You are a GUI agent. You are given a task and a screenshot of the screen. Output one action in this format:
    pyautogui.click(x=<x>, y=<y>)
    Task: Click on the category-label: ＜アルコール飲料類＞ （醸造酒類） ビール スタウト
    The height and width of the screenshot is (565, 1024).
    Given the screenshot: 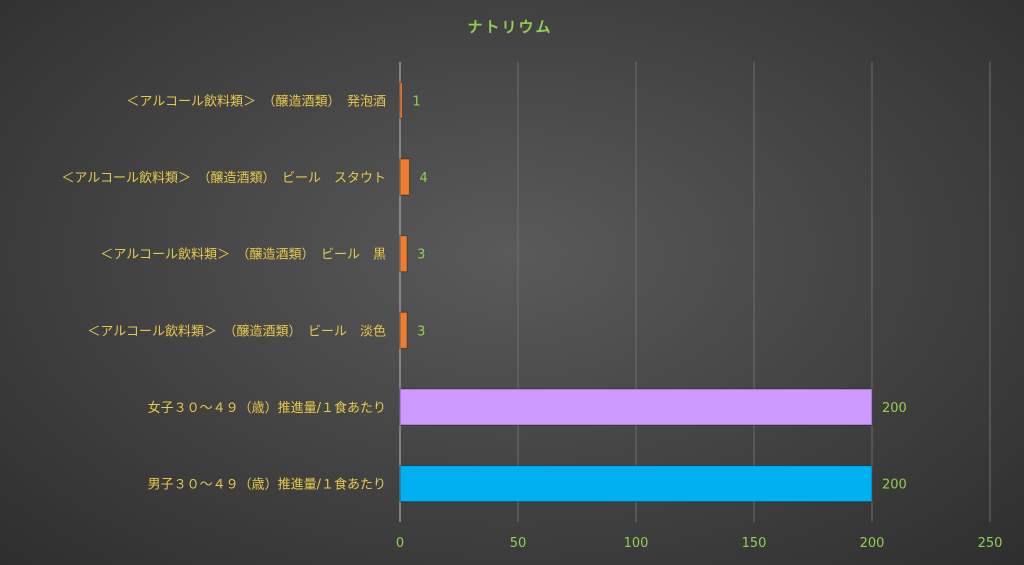 What is the action you would take?
    pyautogui.click(x=223, y=178)
    